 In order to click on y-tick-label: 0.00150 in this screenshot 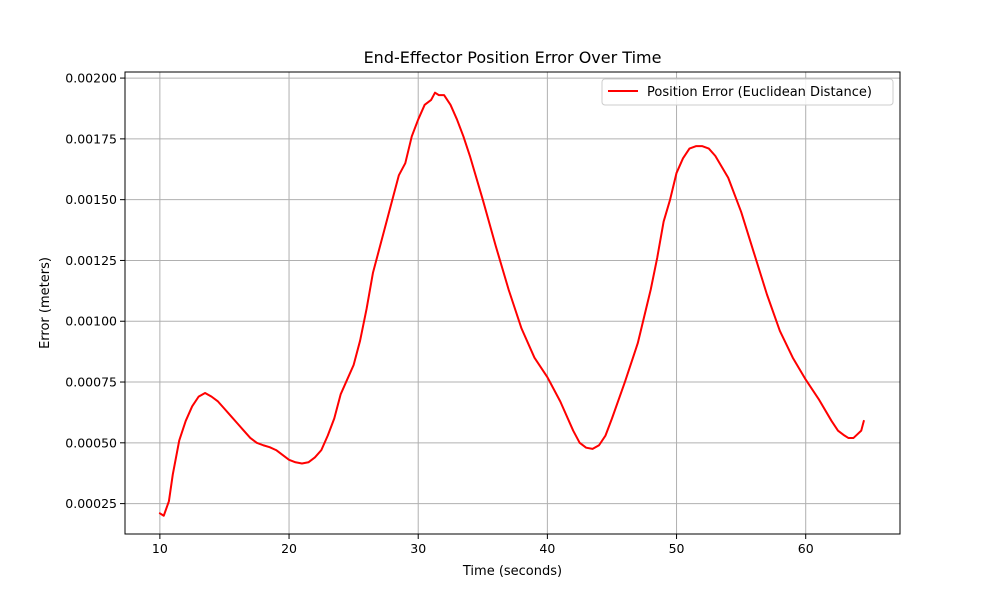, I will do `click(91, 199)`.